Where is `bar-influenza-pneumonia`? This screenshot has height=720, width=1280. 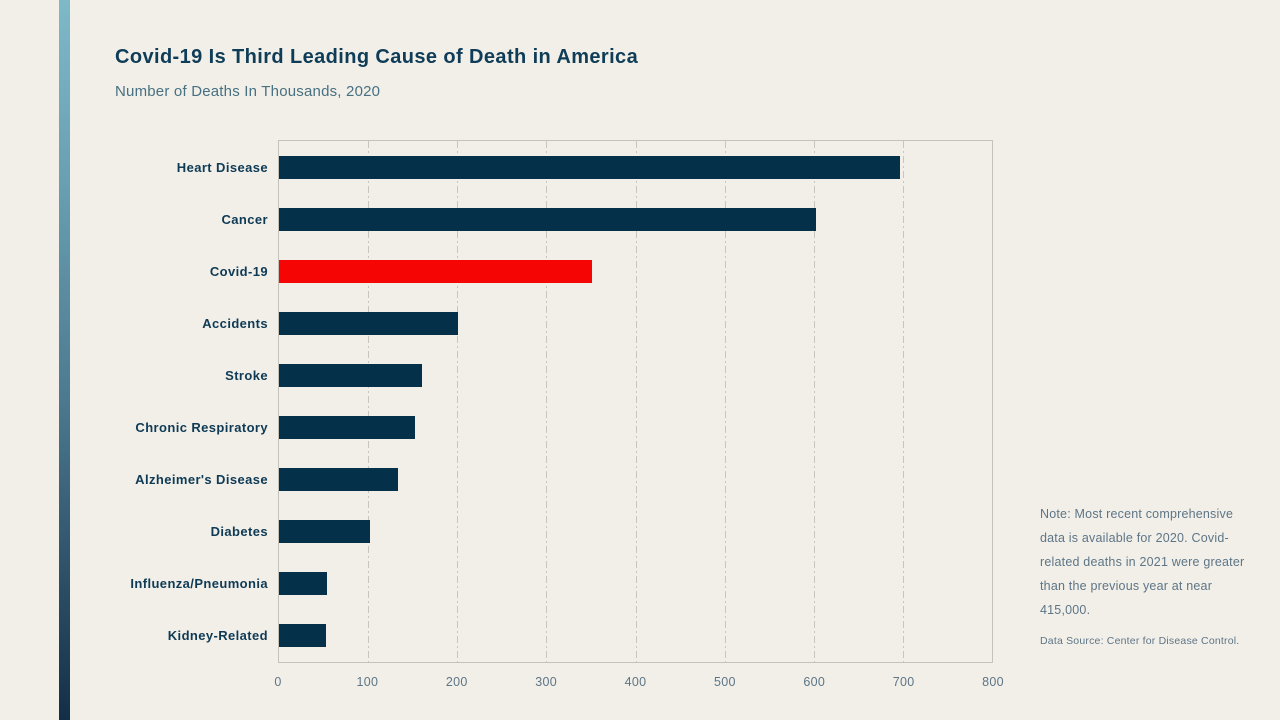
bar-influenza-pneumonia is located at coordinates (303, 584).